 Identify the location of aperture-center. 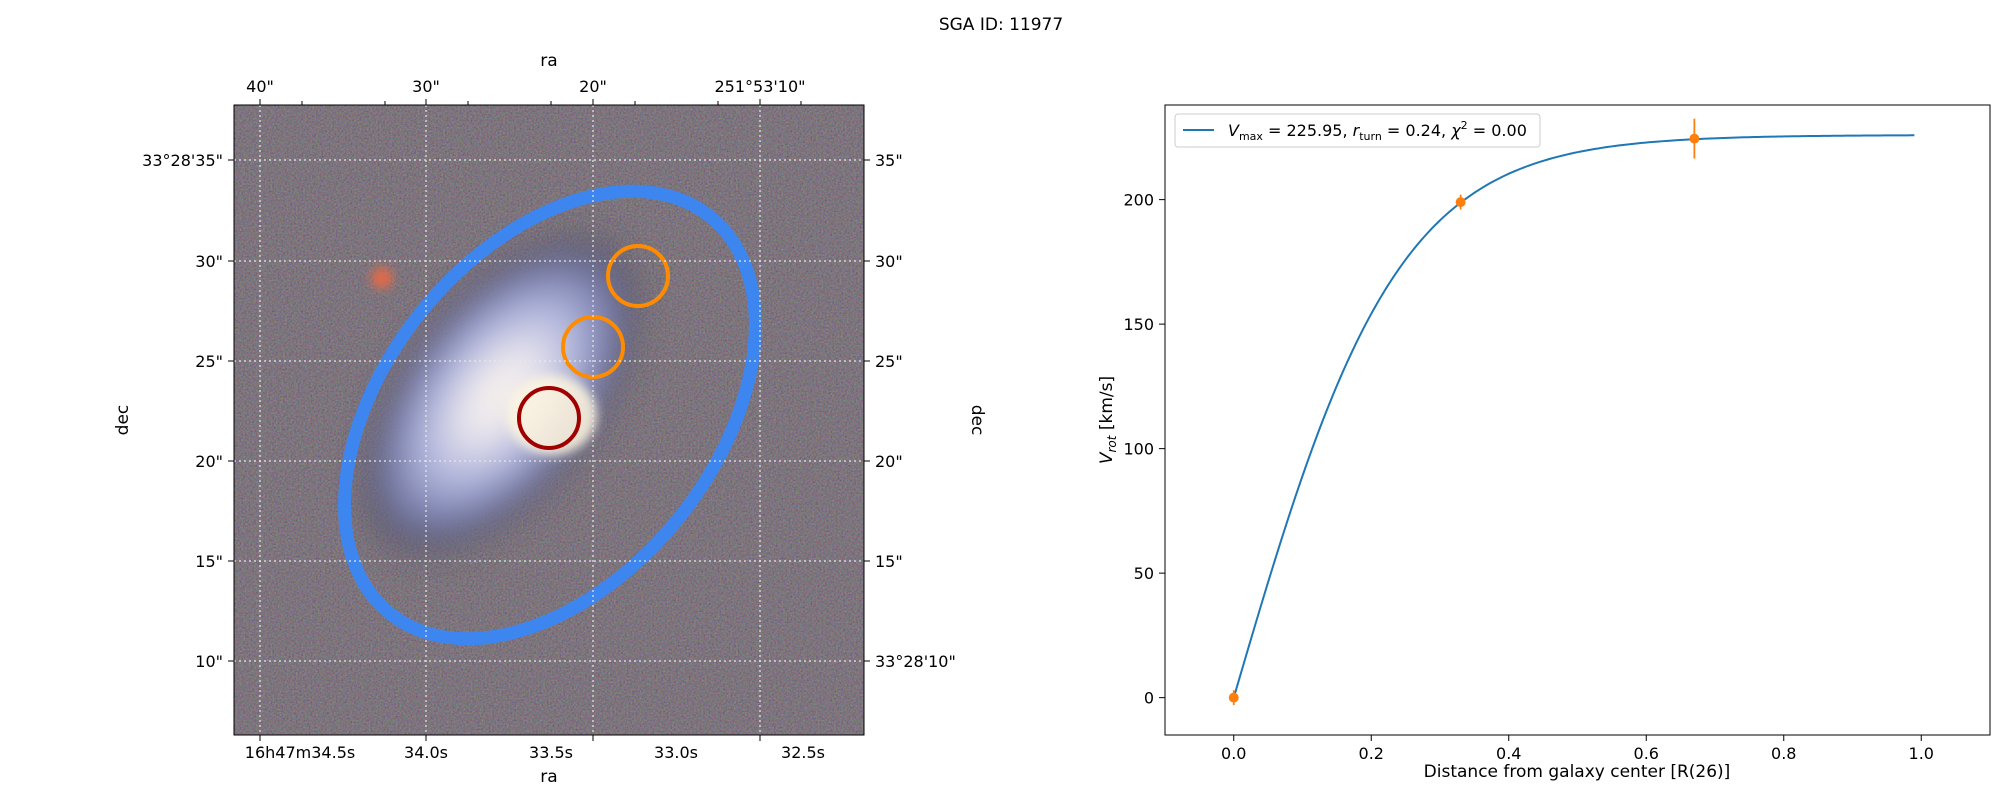
(549, 418).